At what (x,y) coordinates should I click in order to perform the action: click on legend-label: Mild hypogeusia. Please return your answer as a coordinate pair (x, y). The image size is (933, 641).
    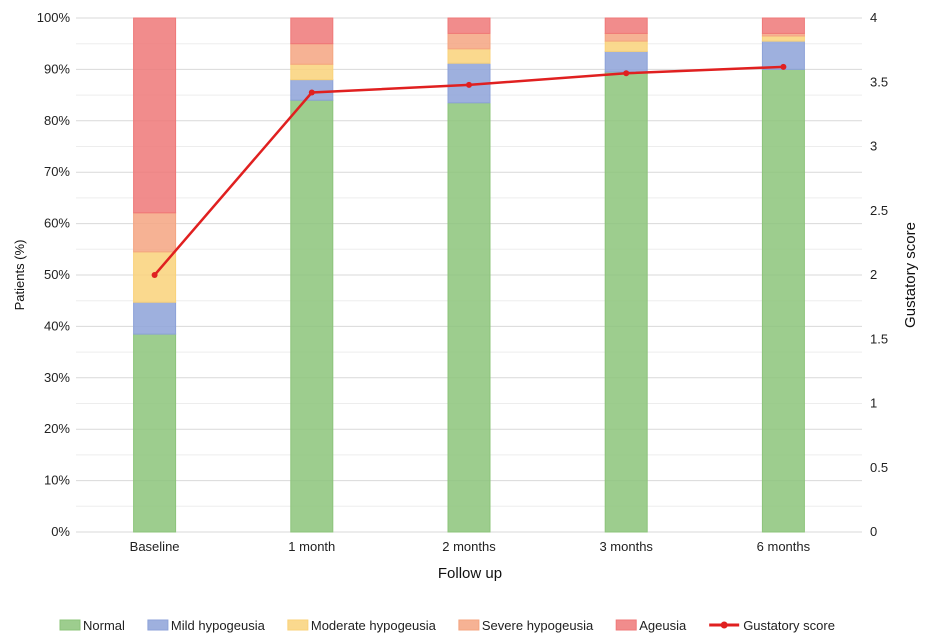
    Looking at the image, I should click on (218, 625).